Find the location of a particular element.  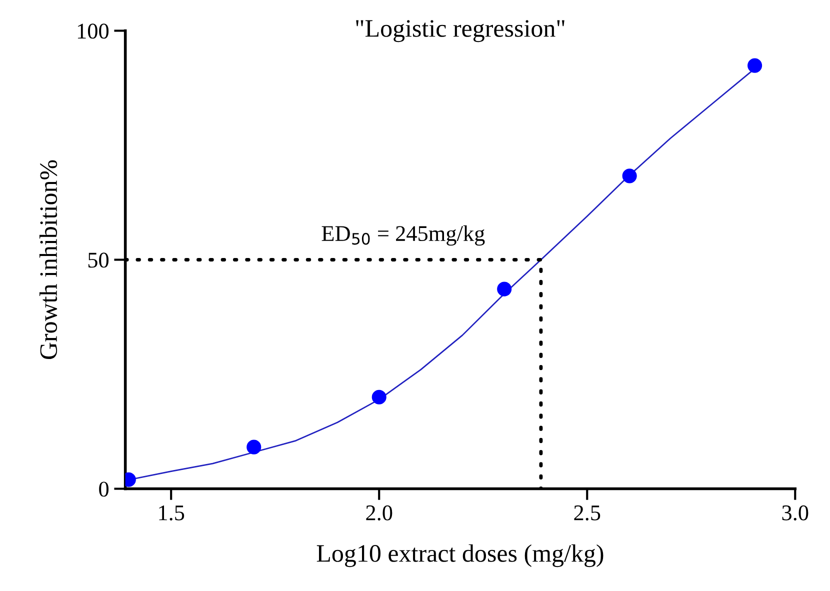

x-tick-label: 3.0 is located at coordinates (795, 512).